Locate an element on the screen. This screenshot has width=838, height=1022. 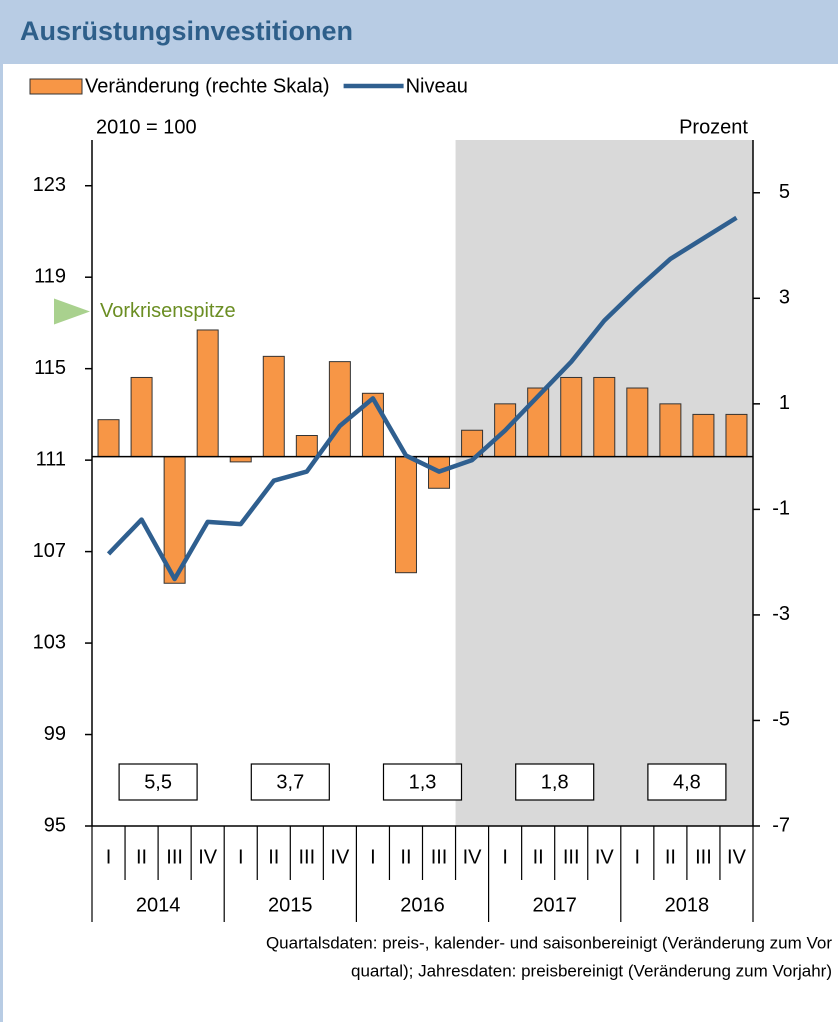
annual-label: 1,3 is located at coordinates (423, 782).